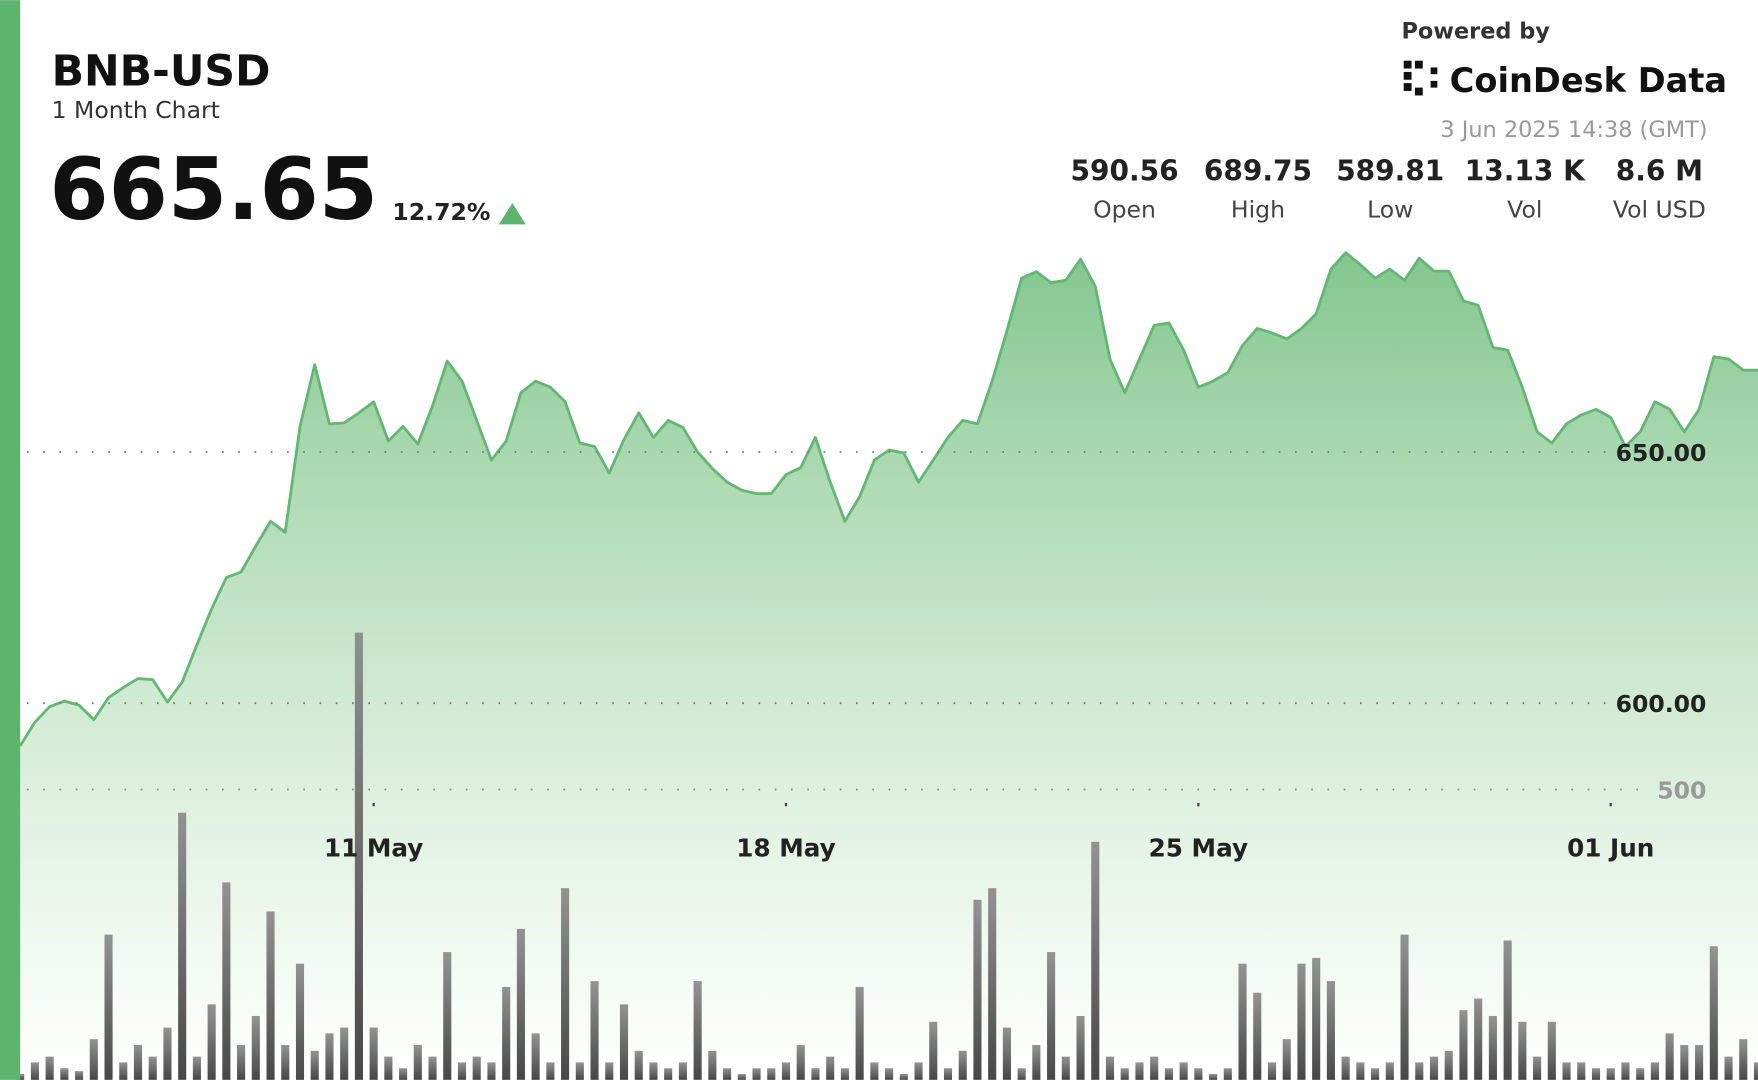  I want to click on x-tick-label: 01 Jun, so click(1610, 848).